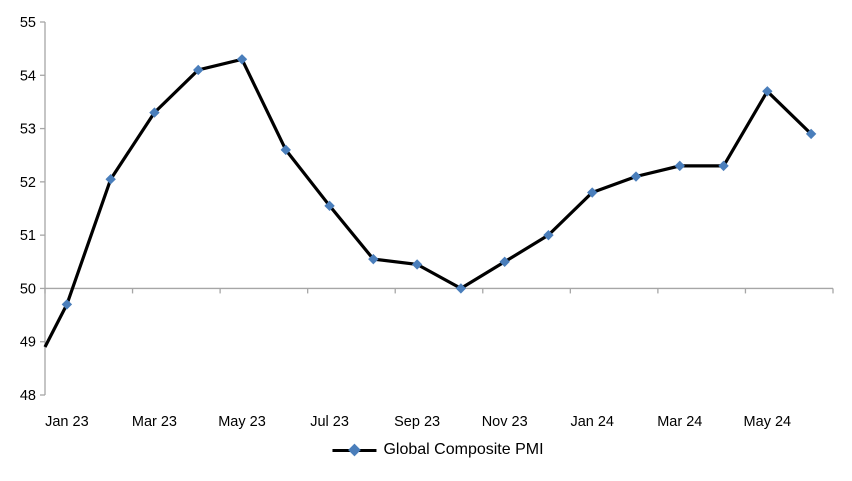 This screenshot has width=852, height=481. What do you see at coordinates (463, 449) in the screenshot?
I see `legend-label: Global Composite PMI` at bounding box center [463, 449].